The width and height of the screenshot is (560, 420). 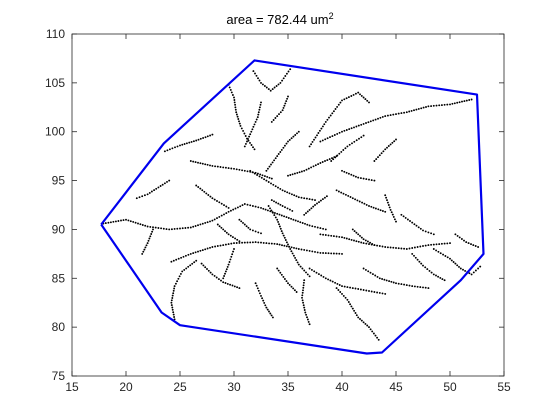 I want to click on y-tick-label: 85, so click(x=59, y=278).